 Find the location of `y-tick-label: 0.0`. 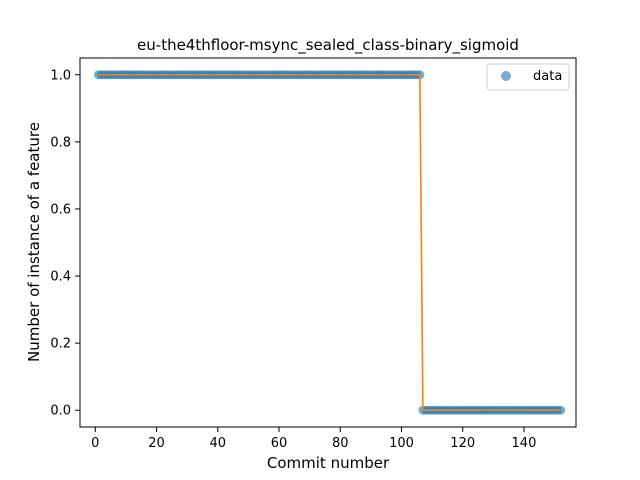

y-tick-label: 0.0 is located at coordinates (60, 411).